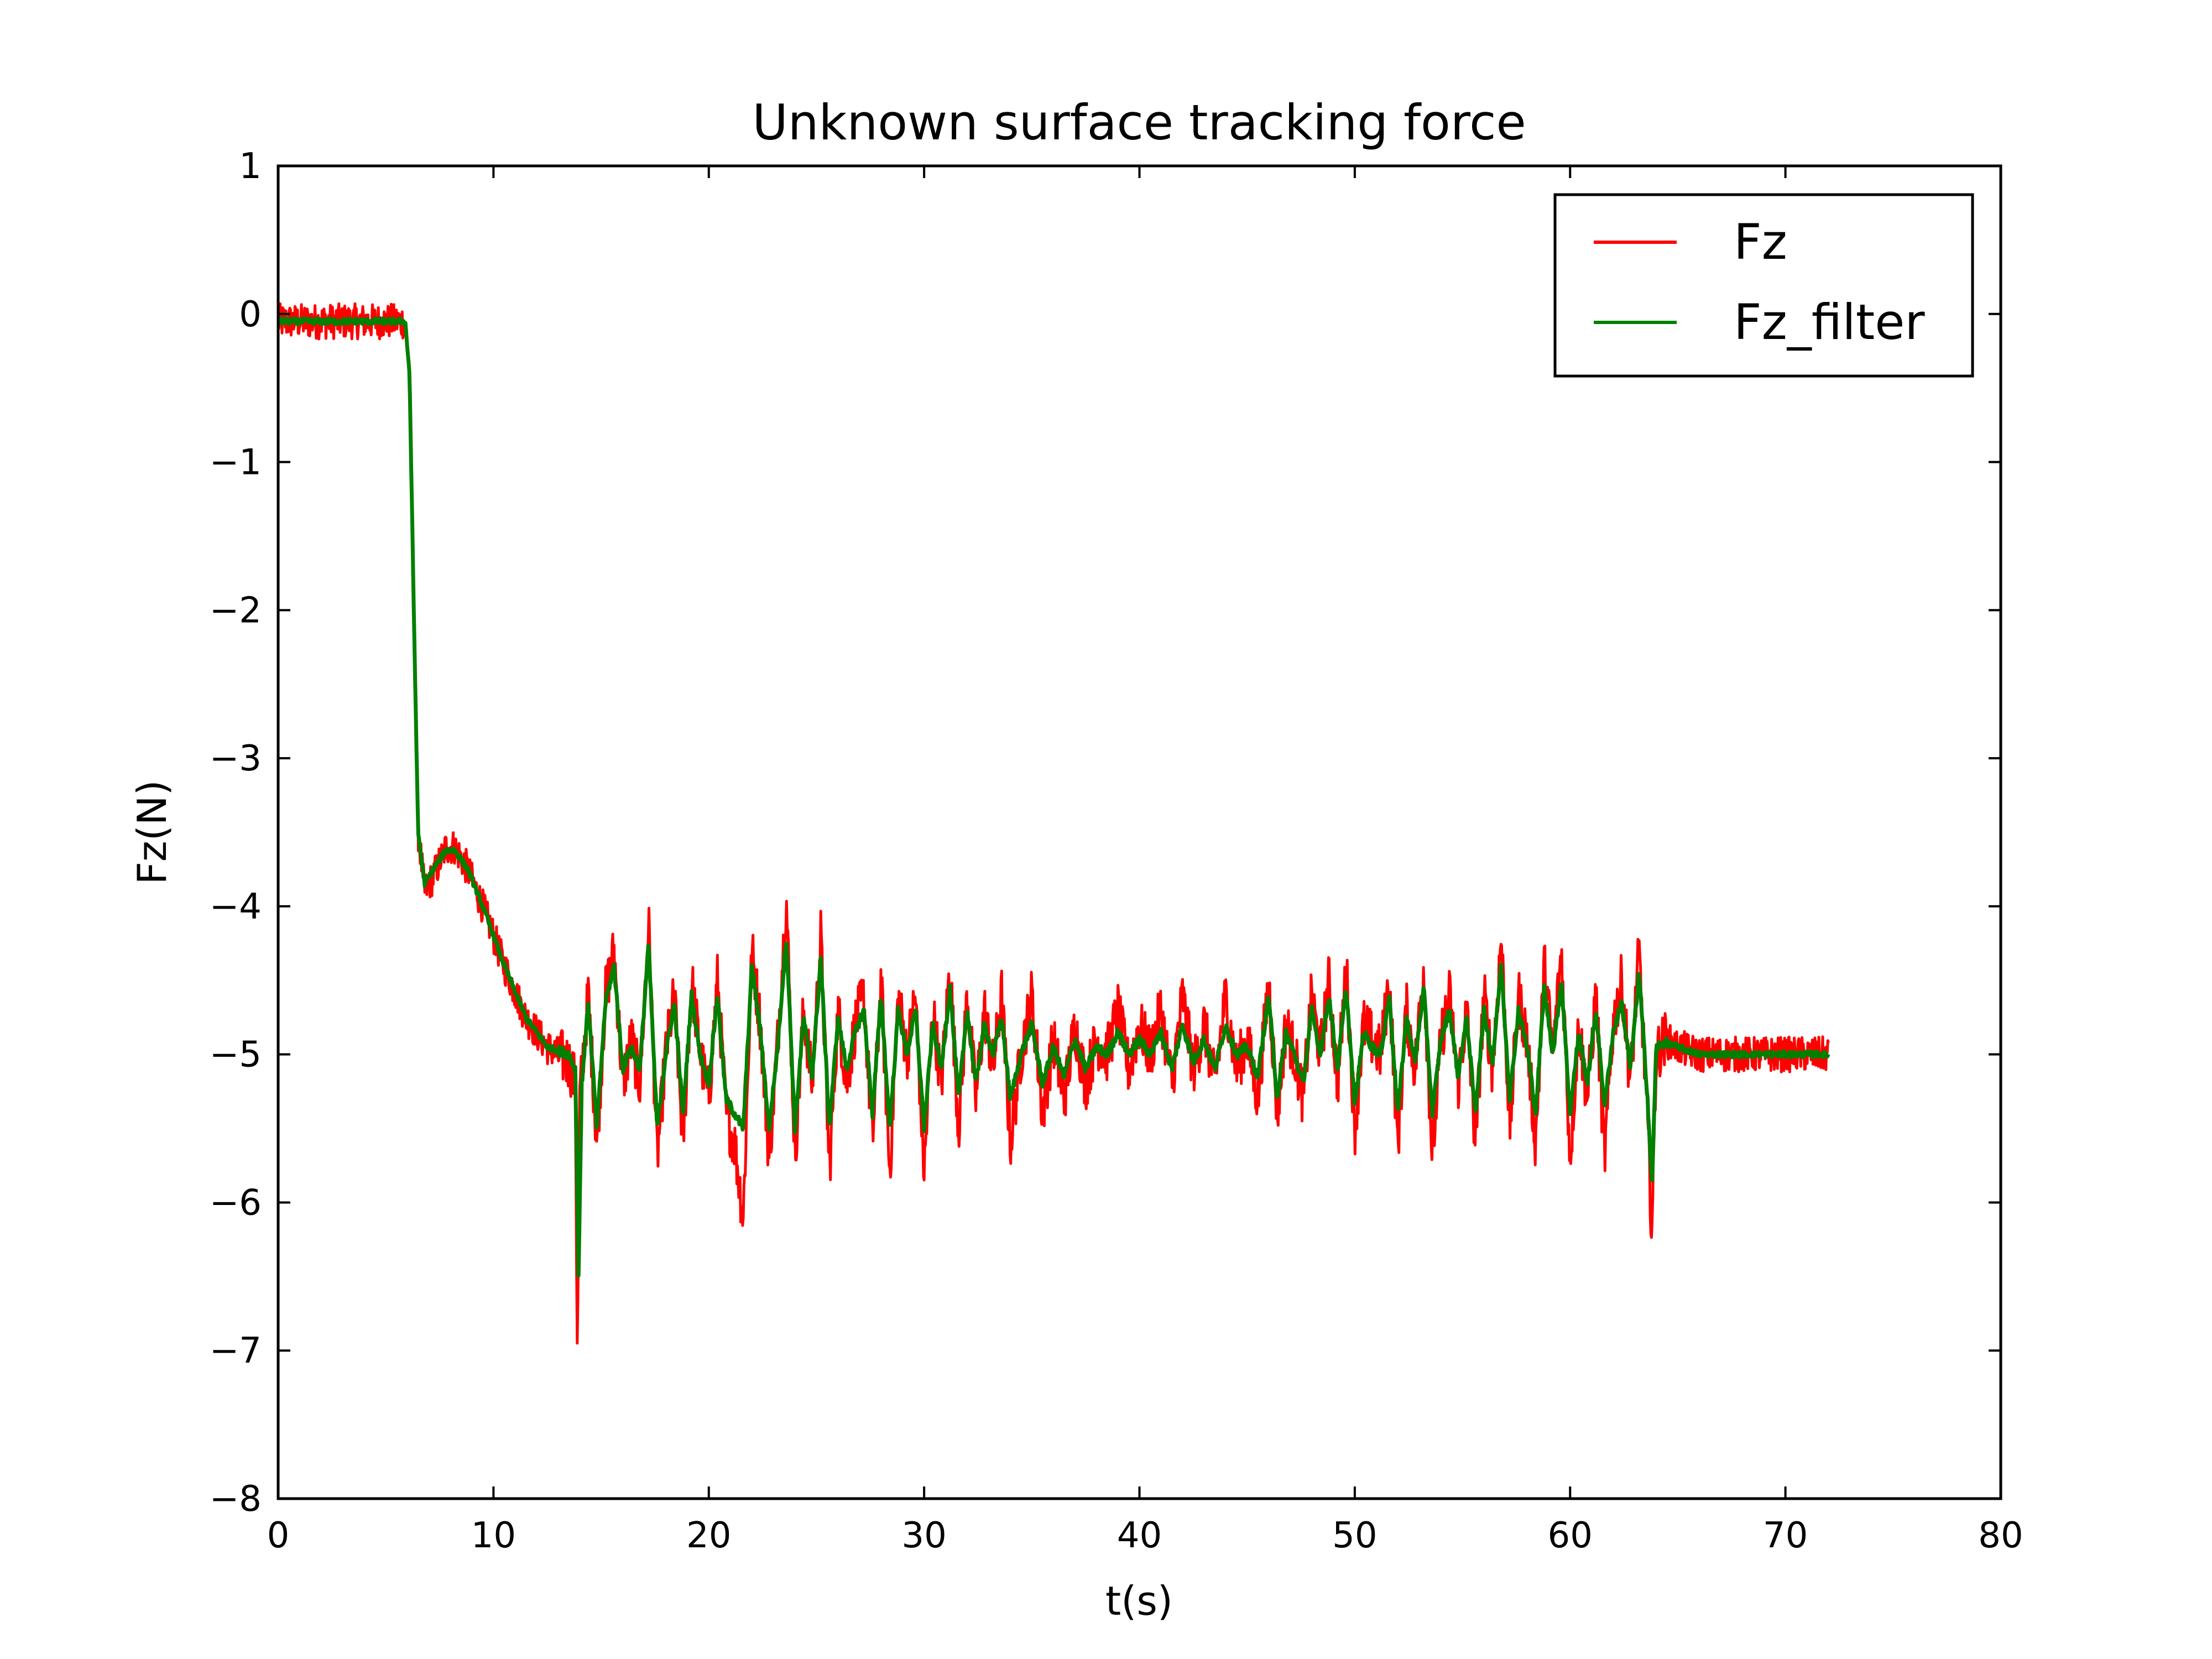  Describe the element at coordinates (1571, 1536) in the screenshot. I see `x-tick-label: 60` at that location.